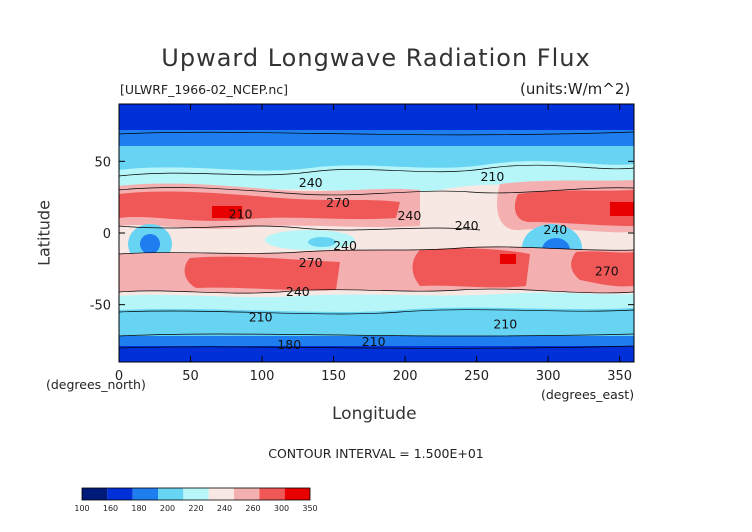 The height and width of the screenshot is (532, 752). I want to click on band-north-red-west, so click(259, 206).